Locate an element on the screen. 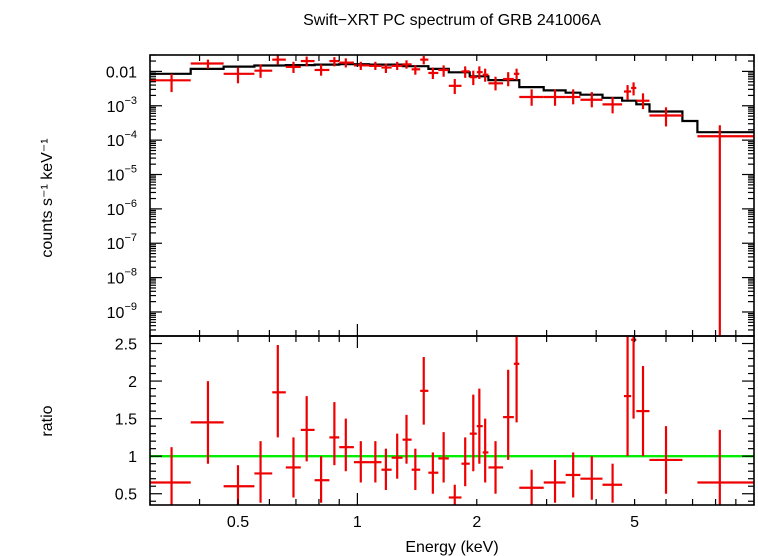  y-tick-label: 10⁻³ is located at coordinates (122, 105).